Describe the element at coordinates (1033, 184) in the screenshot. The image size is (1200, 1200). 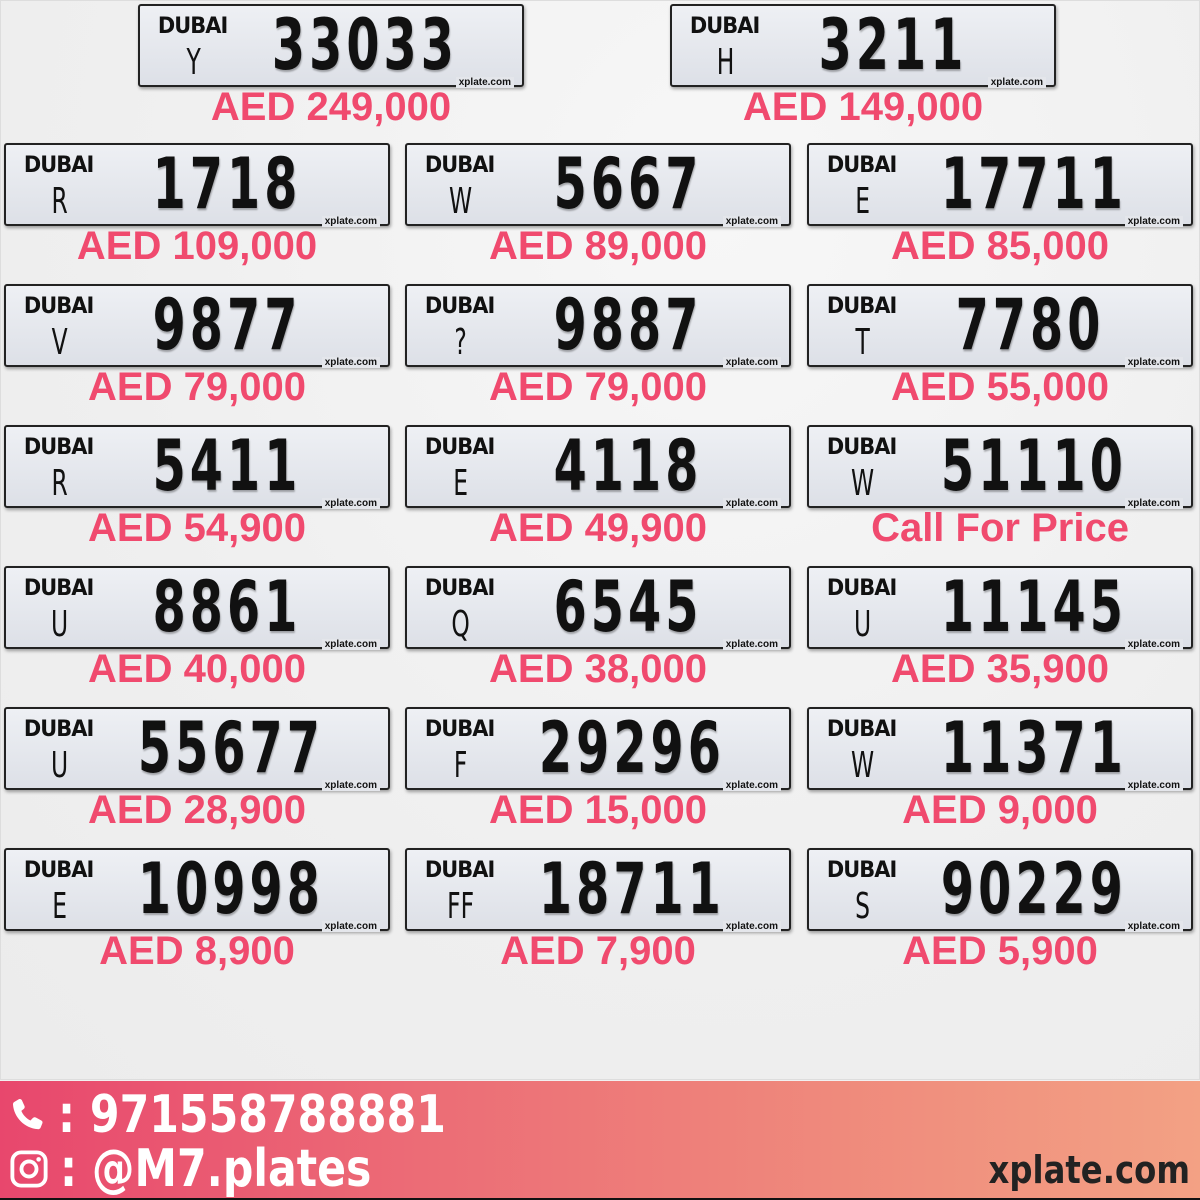
I see `plate-number: 17711` at that location.